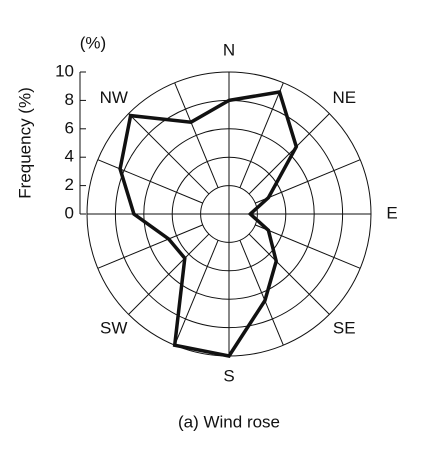  Describe the element at coordinates (69, 184) in the screenshot. I see `y-tick-label: 2` at that location.